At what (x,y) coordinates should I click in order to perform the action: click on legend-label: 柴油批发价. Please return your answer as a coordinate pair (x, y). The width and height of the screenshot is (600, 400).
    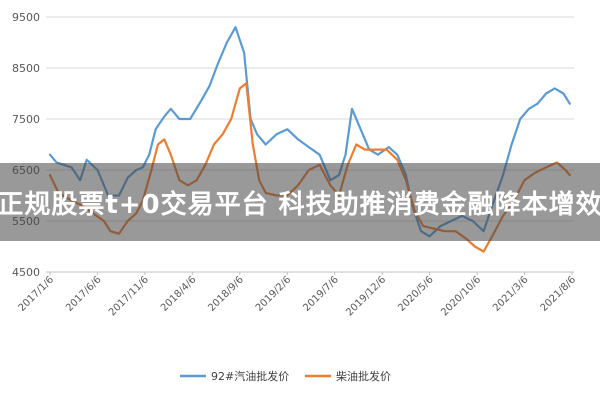
    Looking at the image, I should click on (363, 376).